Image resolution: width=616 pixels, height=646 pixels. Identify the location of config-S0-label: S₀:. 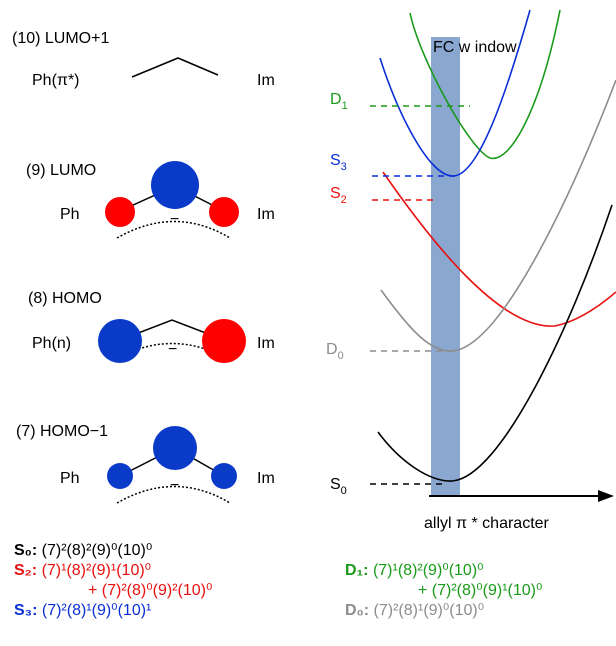
(26, 550).